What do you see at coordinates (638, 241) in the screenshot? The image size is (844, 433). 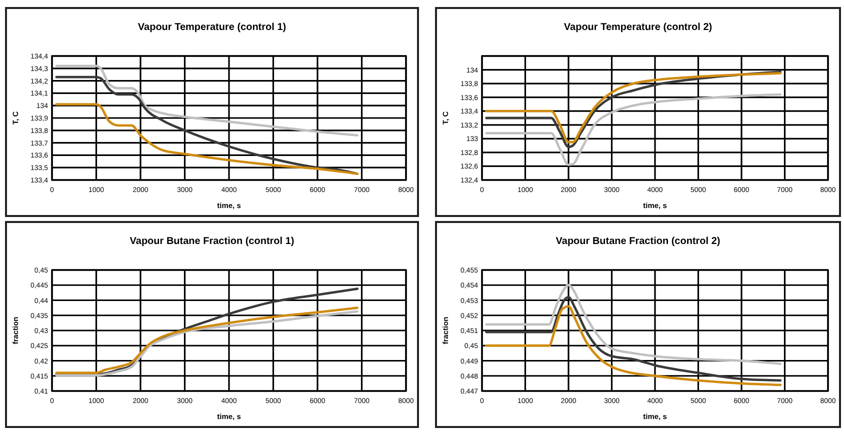 I see `chart-title: Vapour Butane Fraction (control 2)` at bounding box center [638, 241].